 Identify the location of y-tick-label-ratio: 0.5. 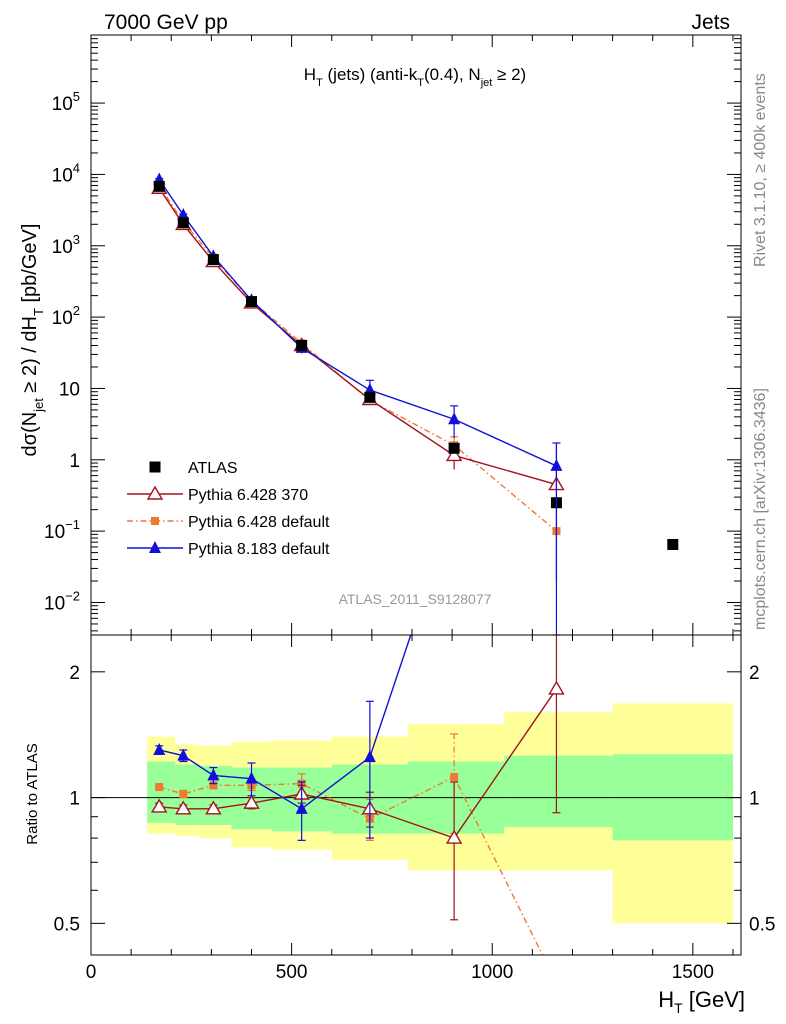
(67, 924).